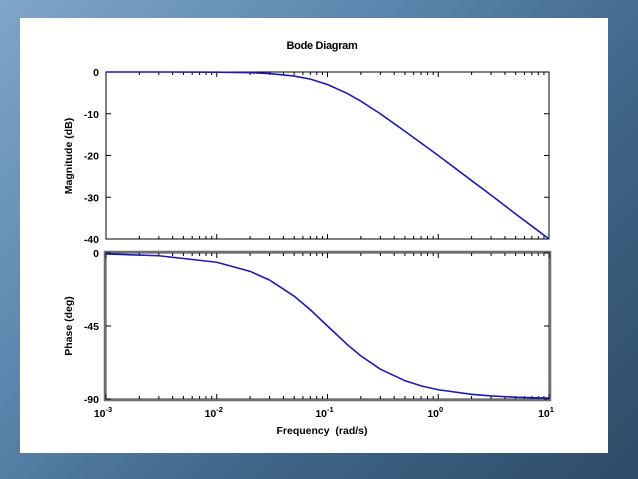 Image resolution: width=638 pixels, height=479 pixels. What do you see at coordinates (69, 326) in the screenshot?
I see `phase-ylabel: Phase (deg)` at bounding box center [69, 326].